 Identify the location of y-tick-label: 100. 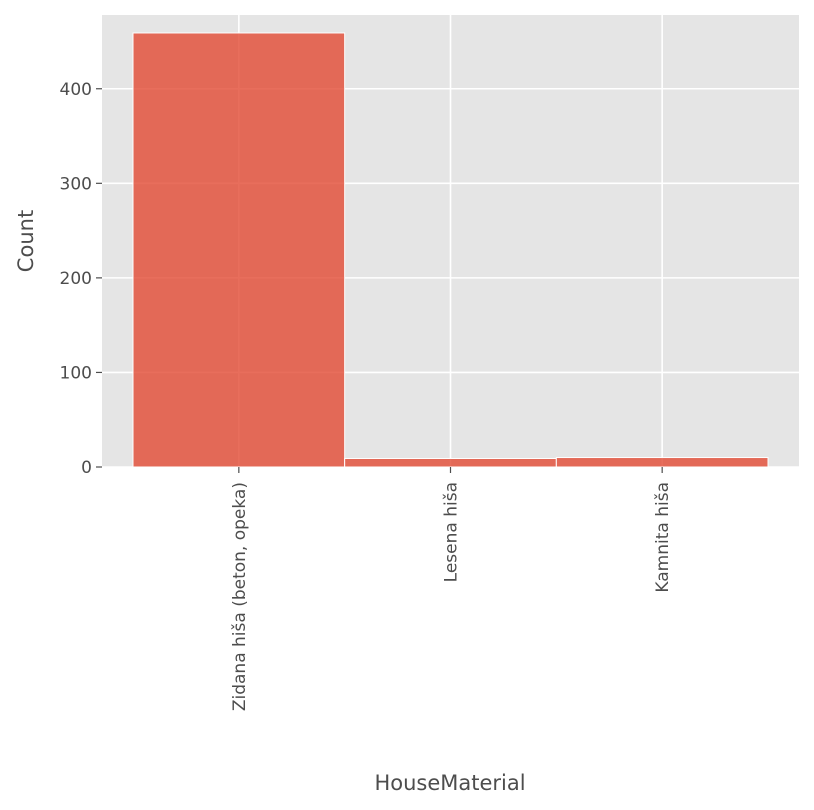
(76, 373).